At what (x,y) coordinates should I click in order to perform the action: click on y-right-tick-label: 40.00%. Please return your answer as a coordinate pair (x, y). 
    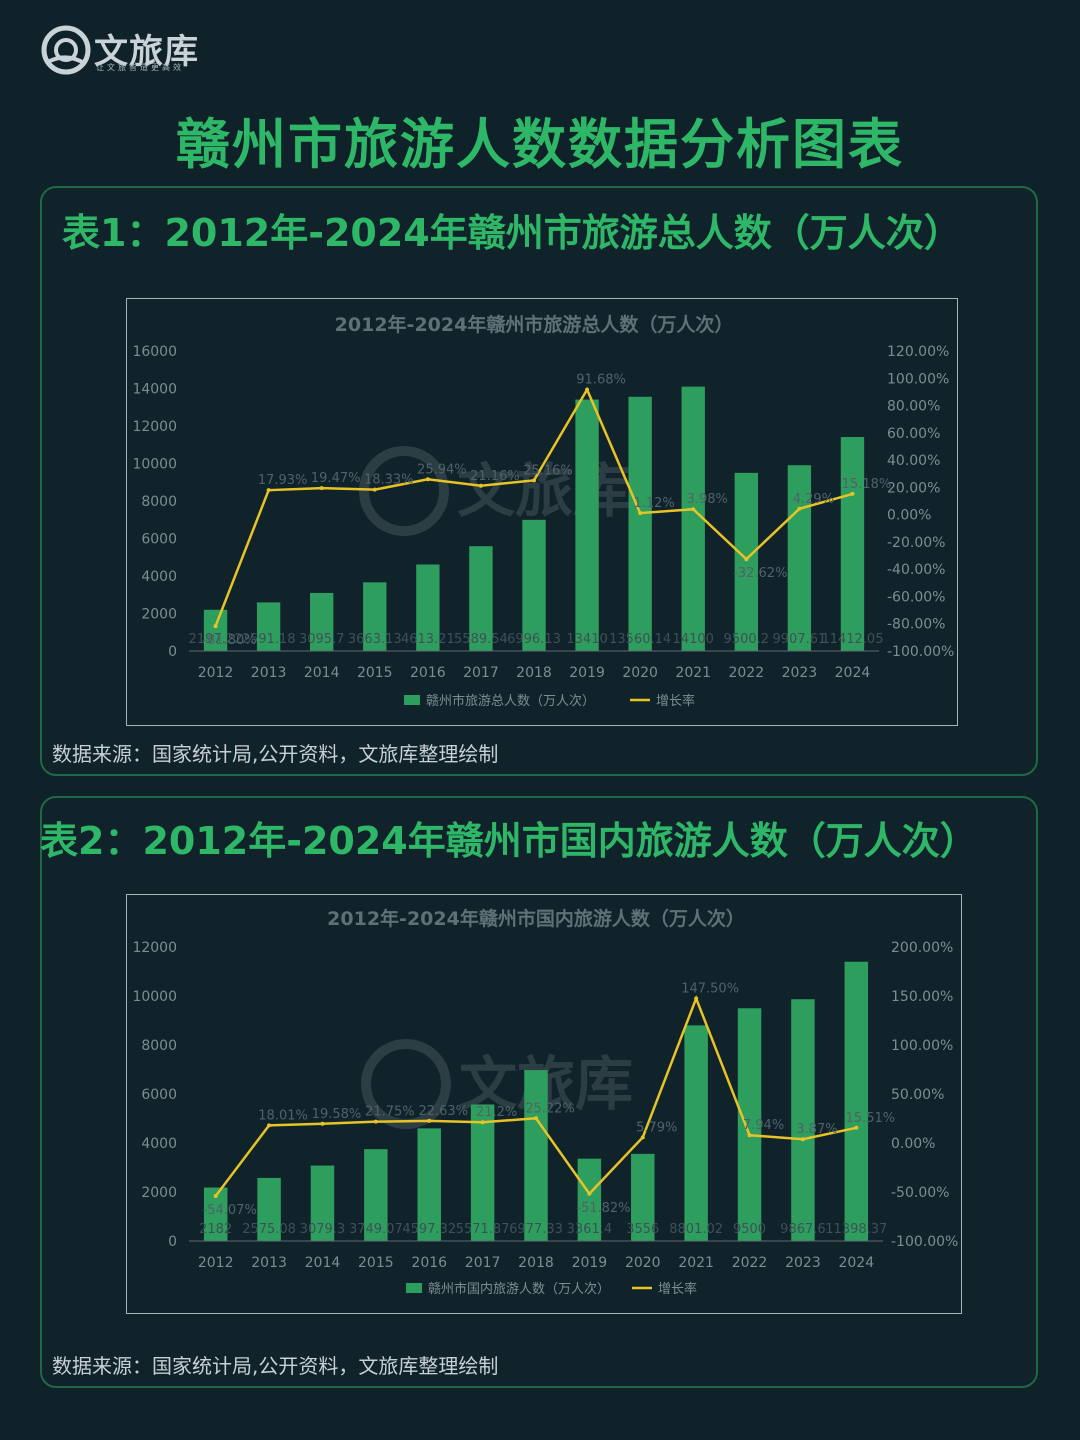
    Looking at the image, I should click on (913, 461).